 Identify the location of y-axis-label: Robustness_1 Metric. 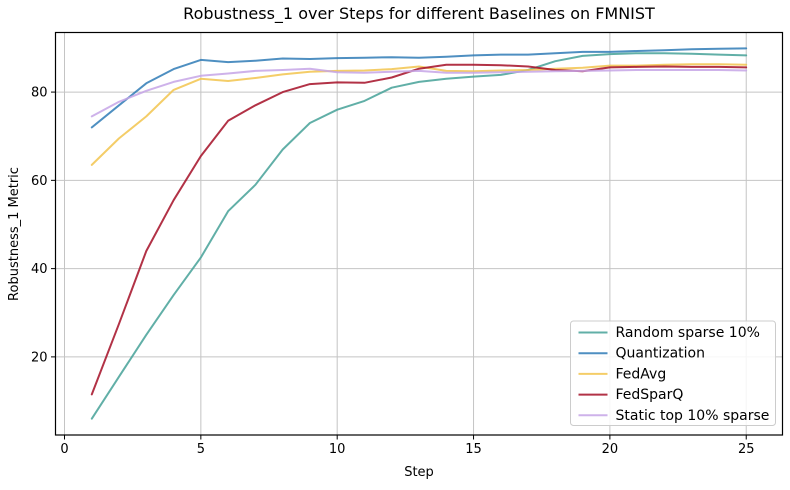
(14, 234).